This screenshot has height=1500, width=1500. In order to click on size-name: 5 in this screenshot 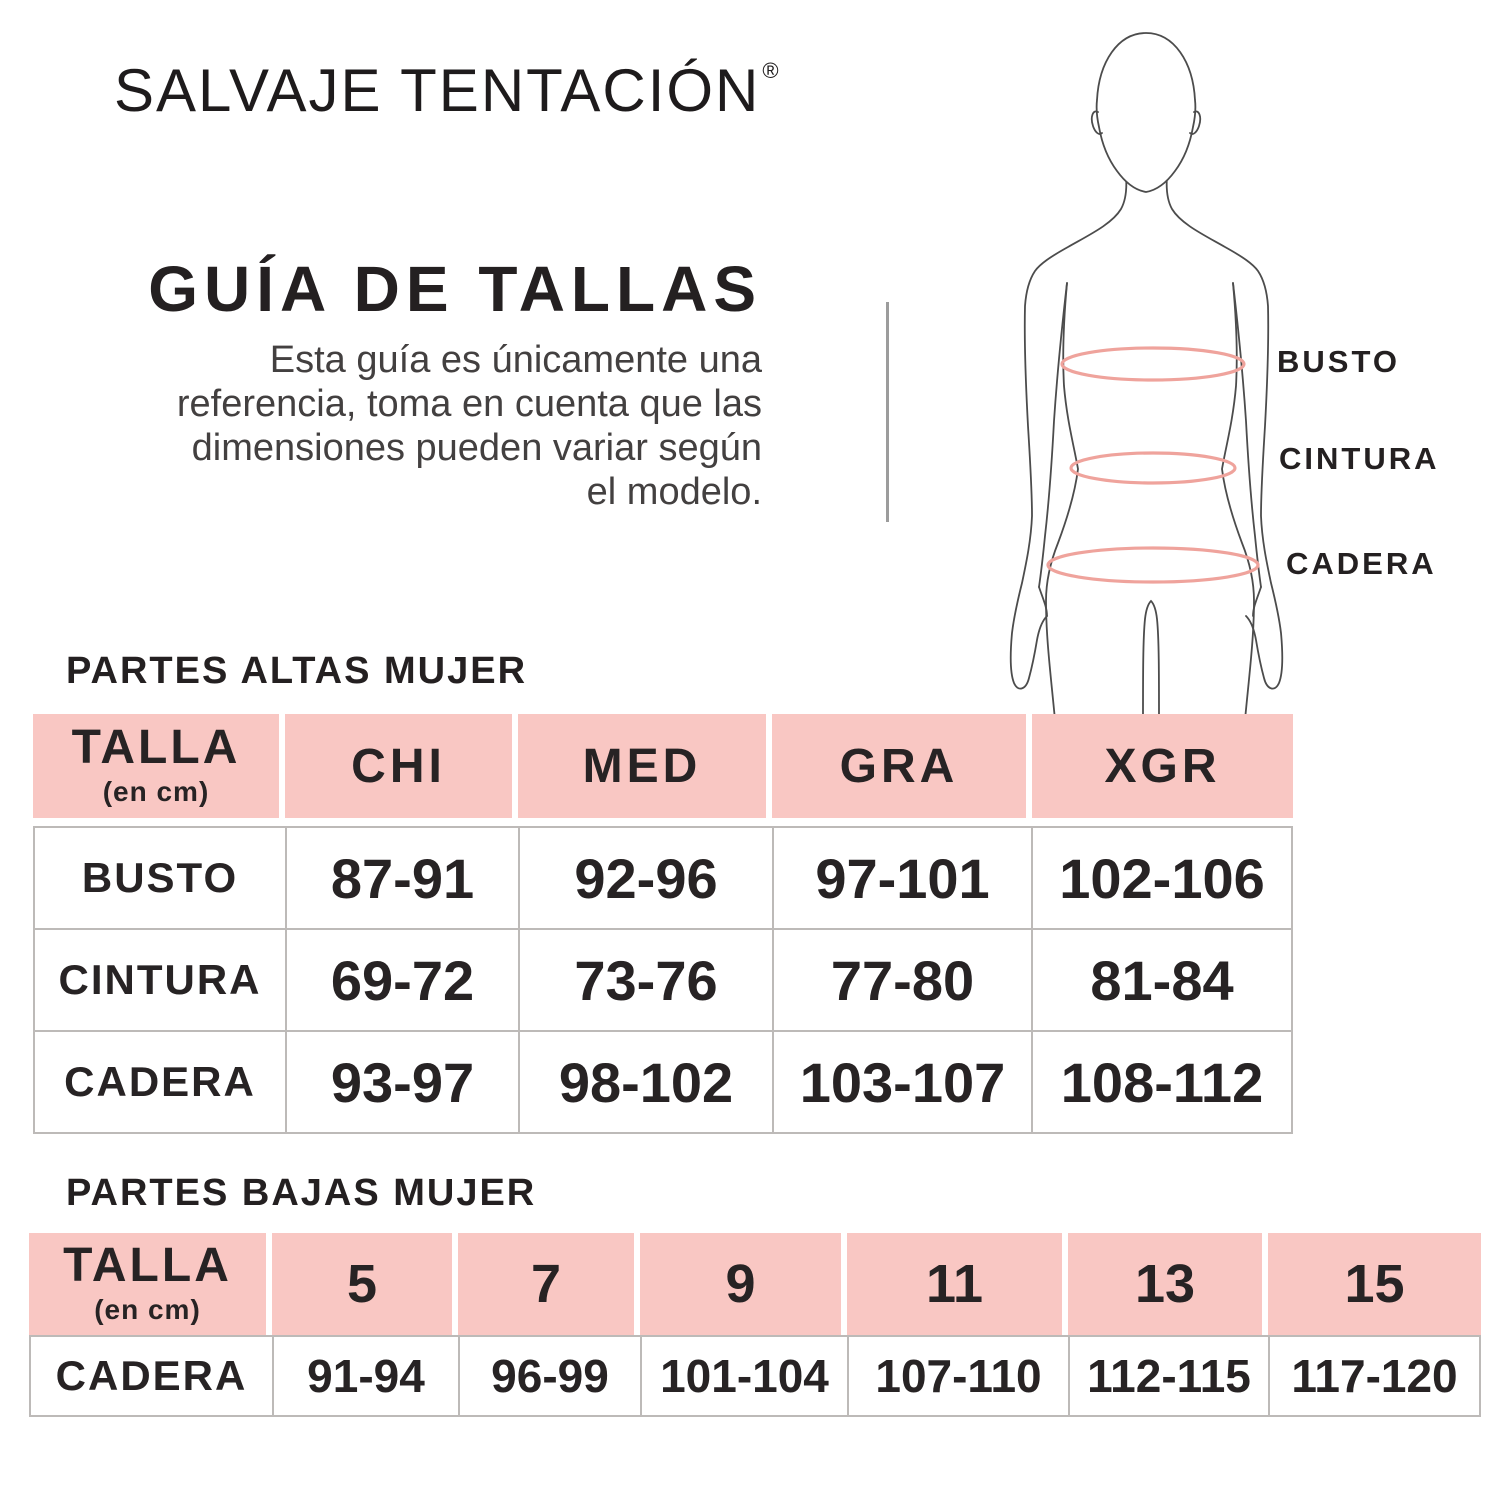, I will do `click(362, 1284)`.